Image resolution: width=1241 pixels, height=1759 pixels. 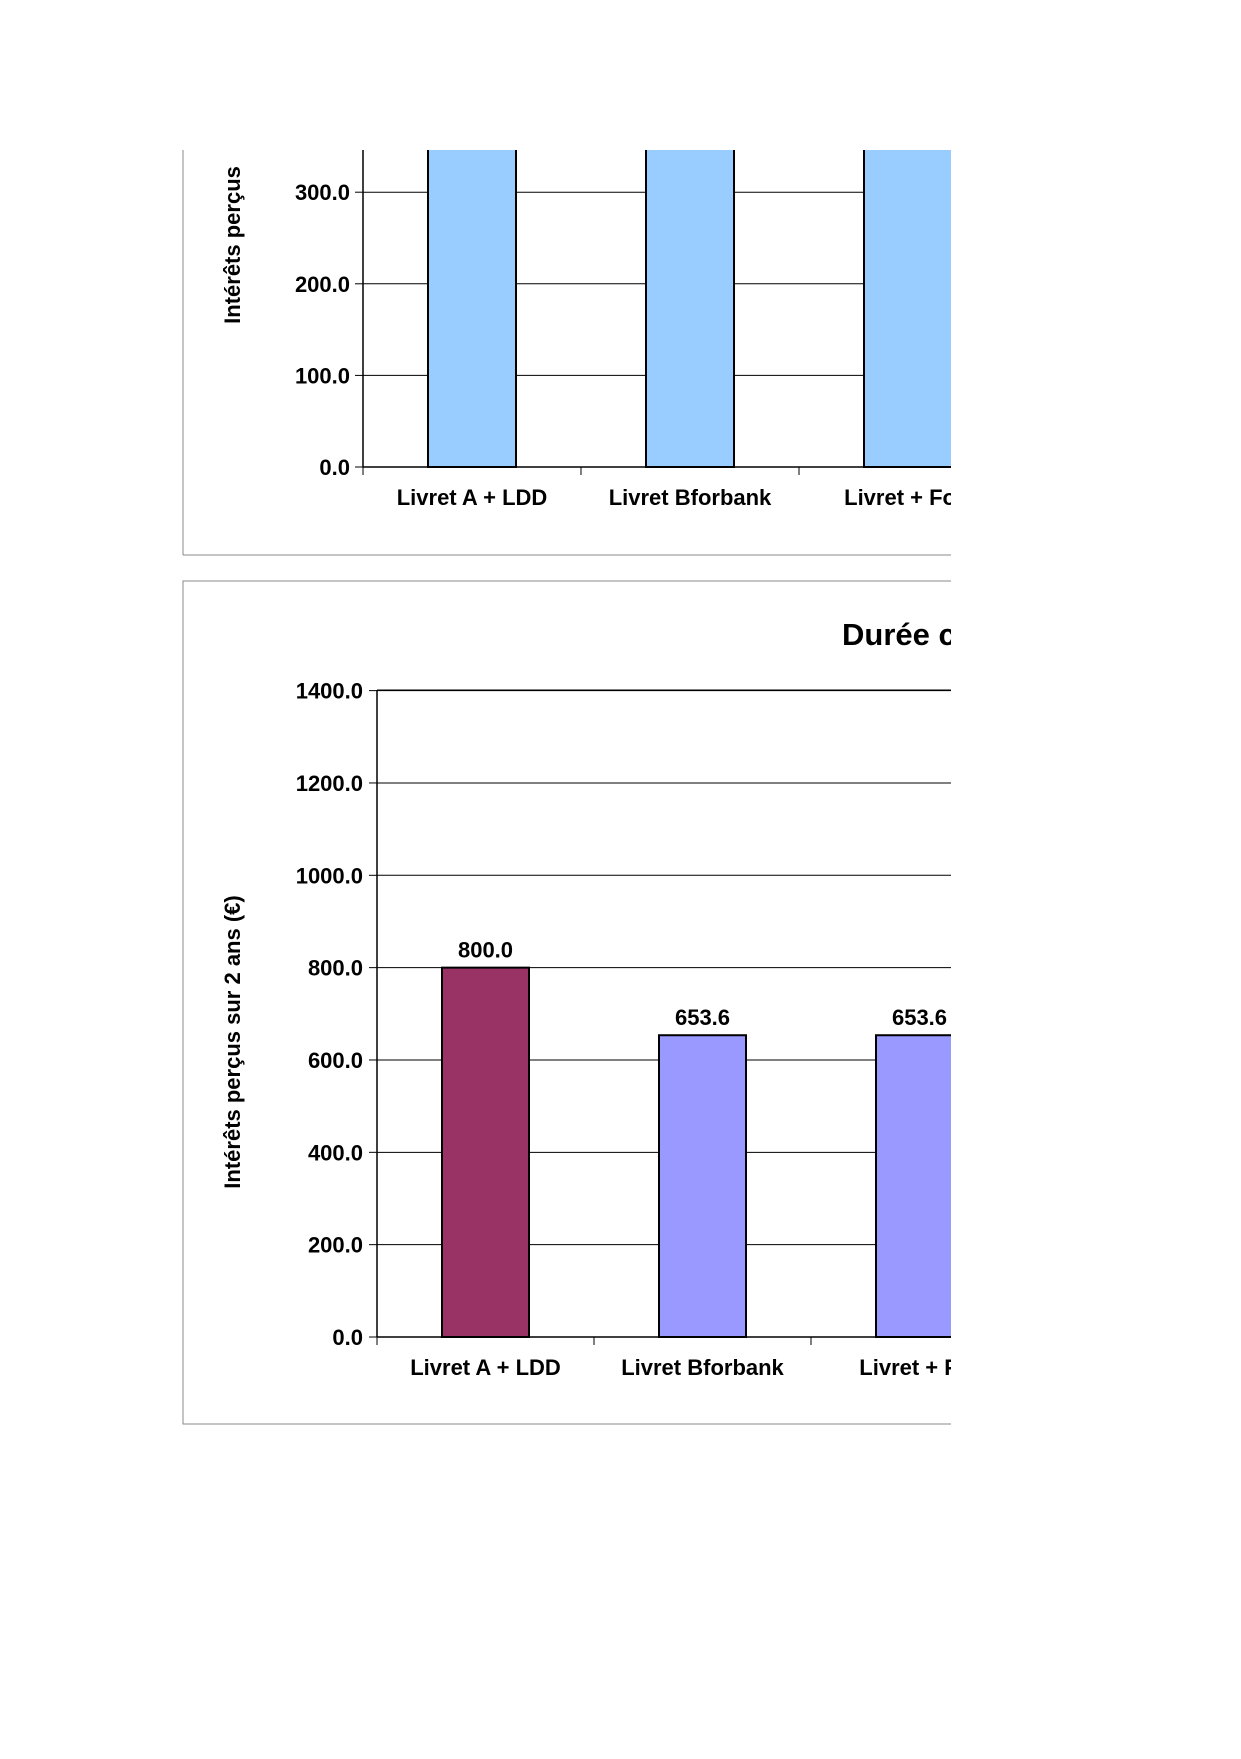 I want to click on x-tick-label: Livret + Fort, so click(x=908, y=497).